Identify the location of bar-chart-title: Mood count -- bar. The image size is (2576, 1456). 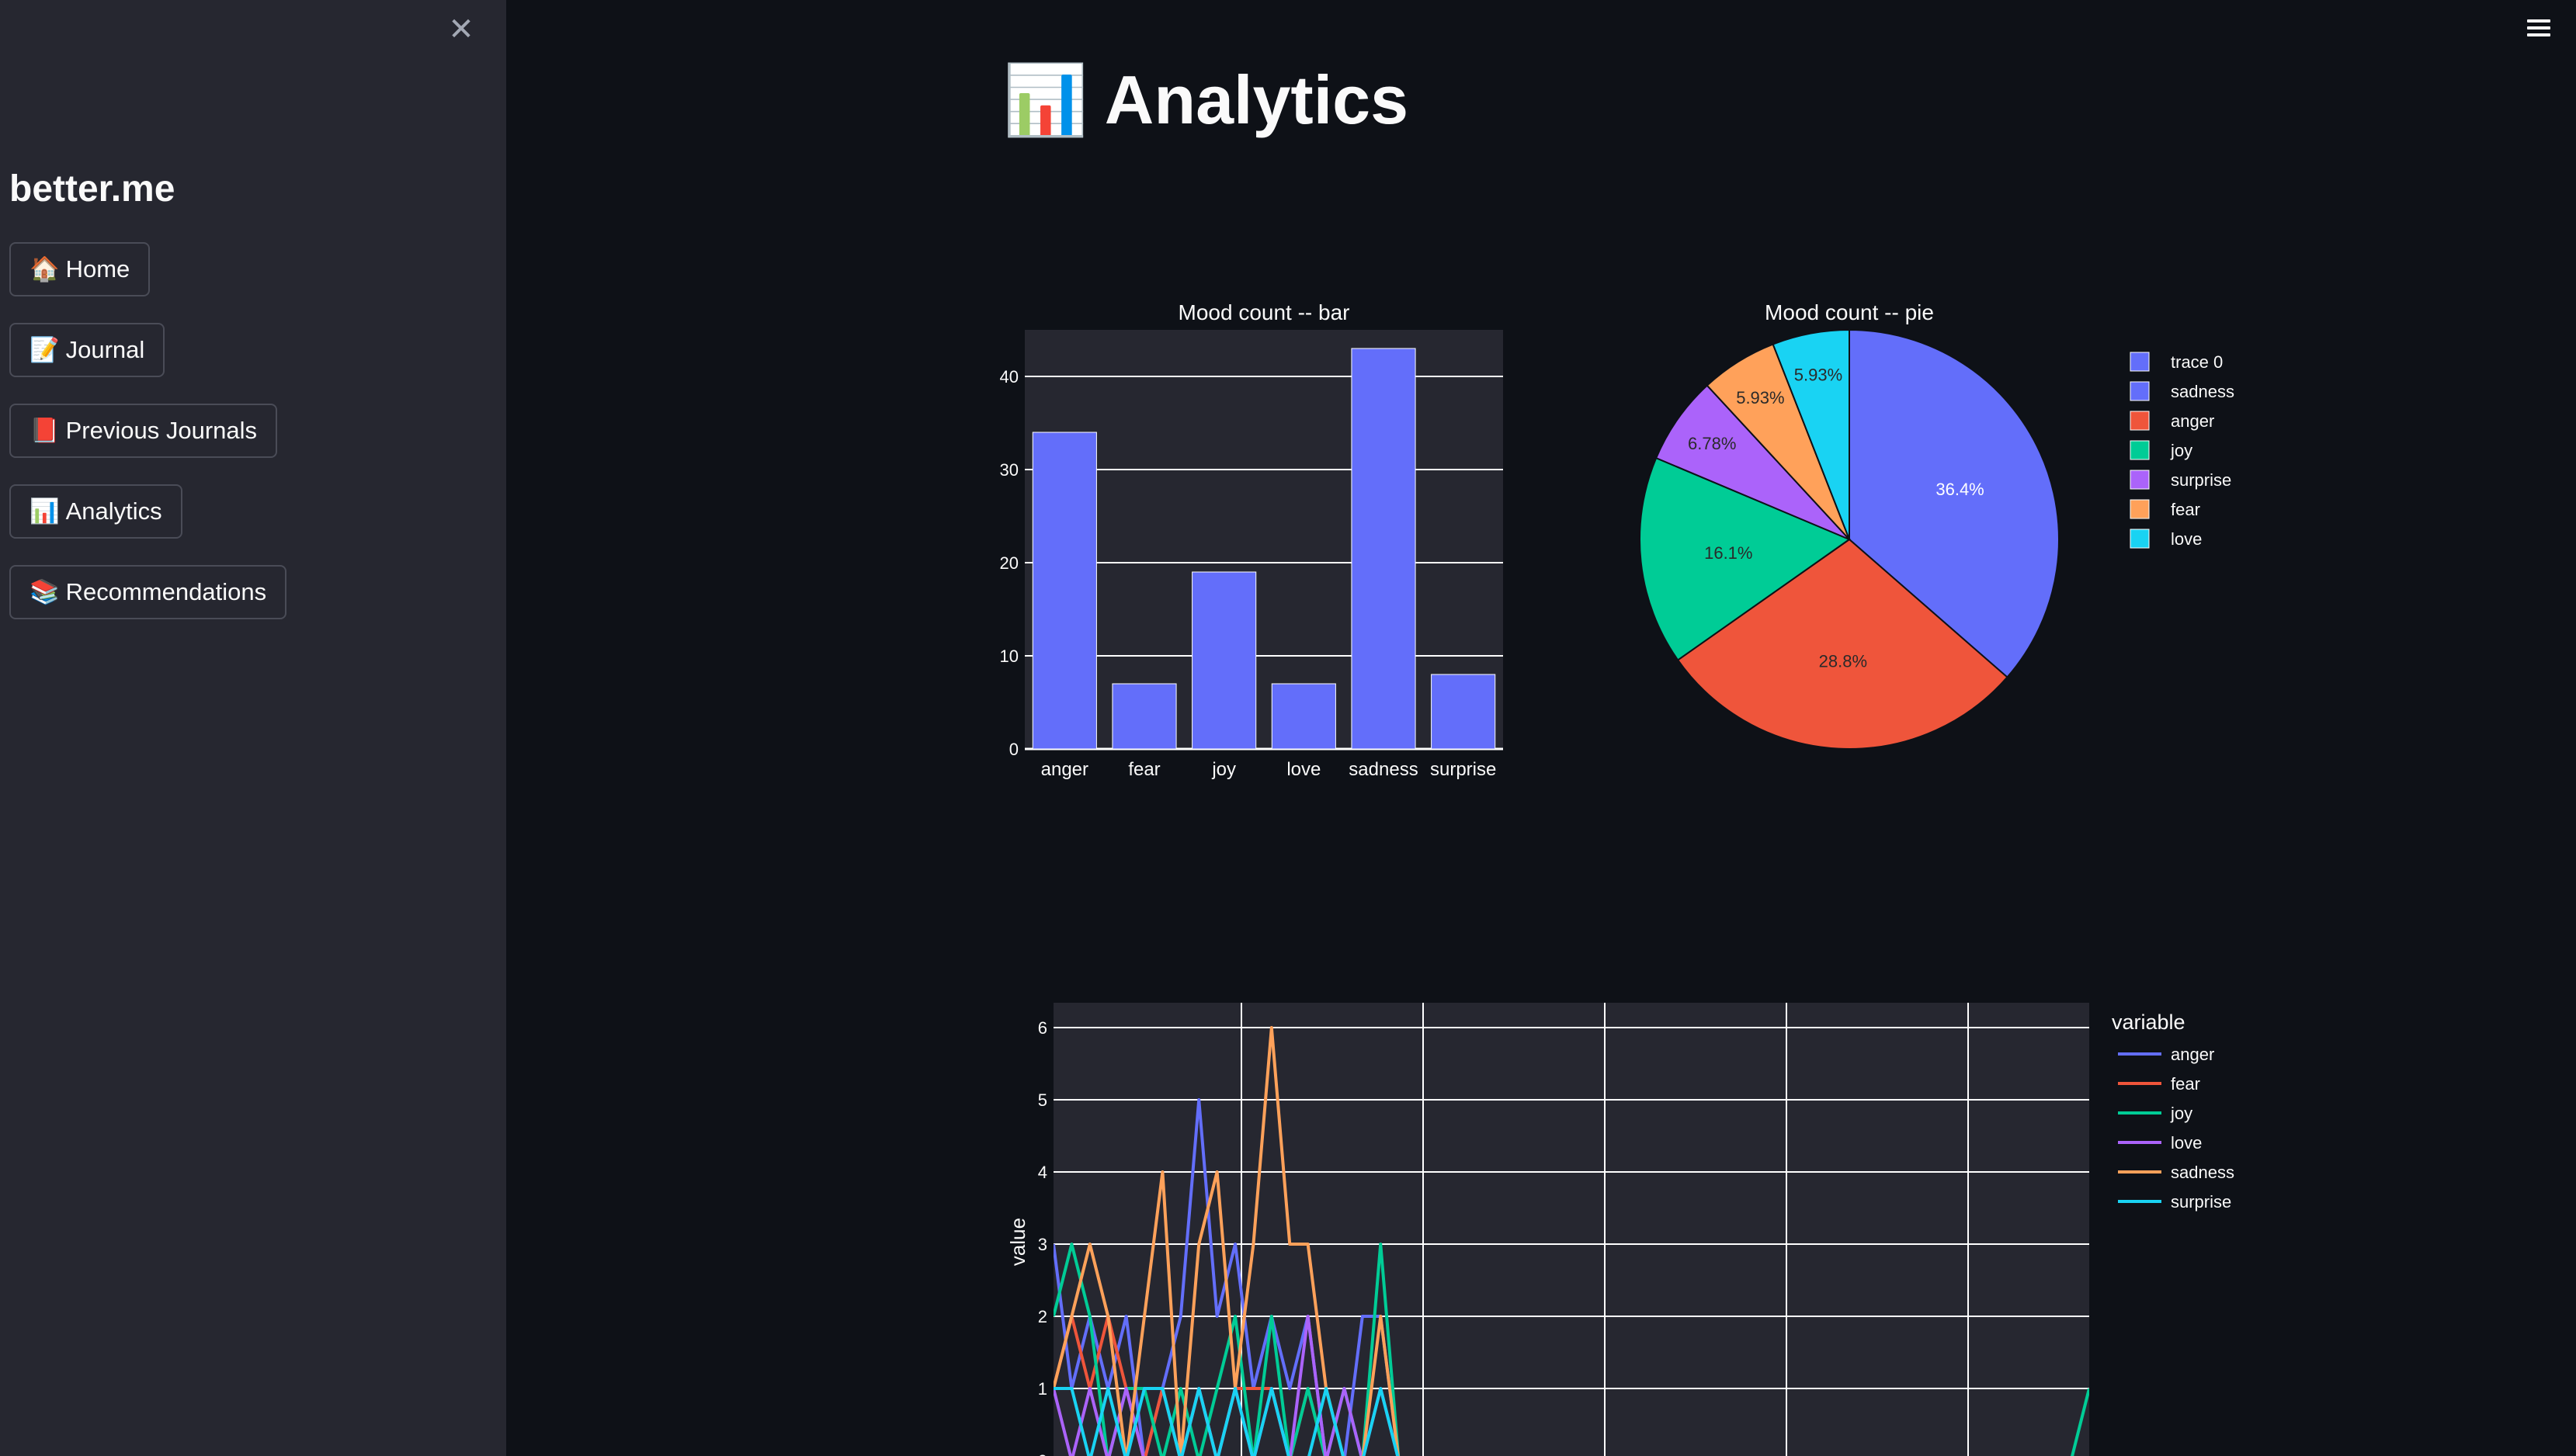
(1264, 312).